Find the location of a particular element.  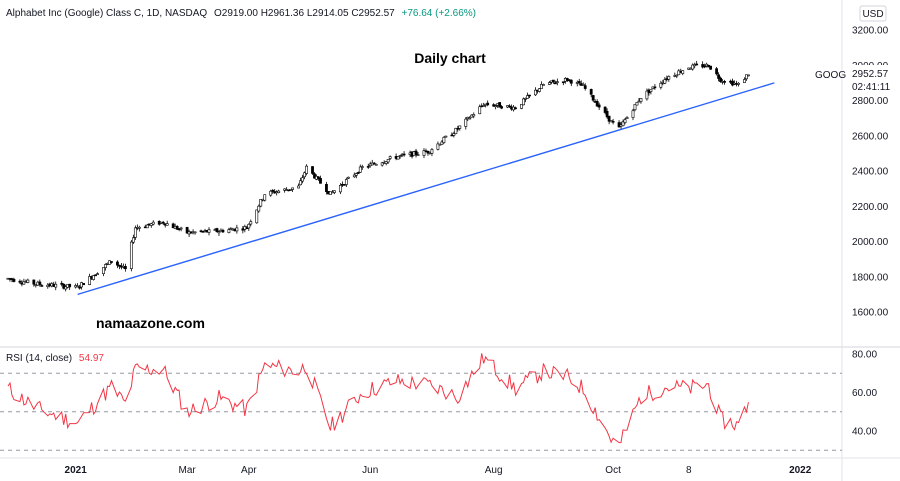

rsi-tick-label: 60.00 is located at coordinates (864, 393).